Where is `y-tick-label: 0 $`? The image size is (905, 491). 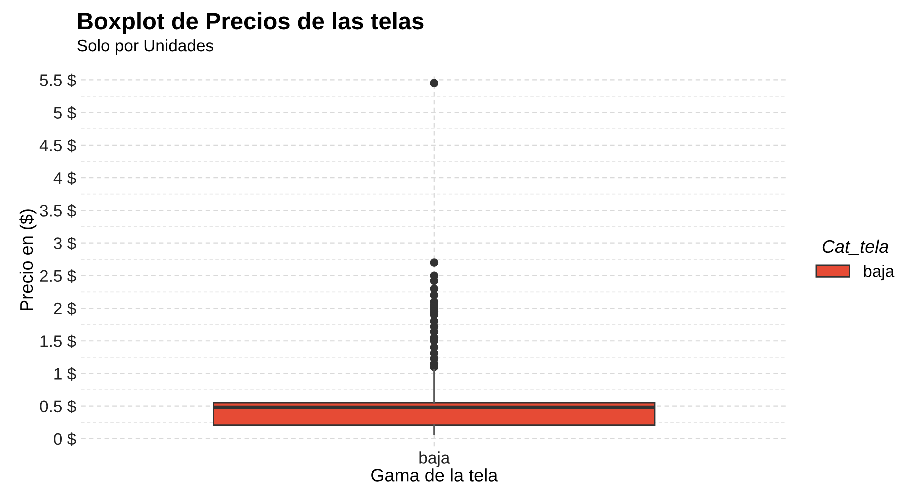
y-tick-label: 0 $ is located at coordinates (65, 439).